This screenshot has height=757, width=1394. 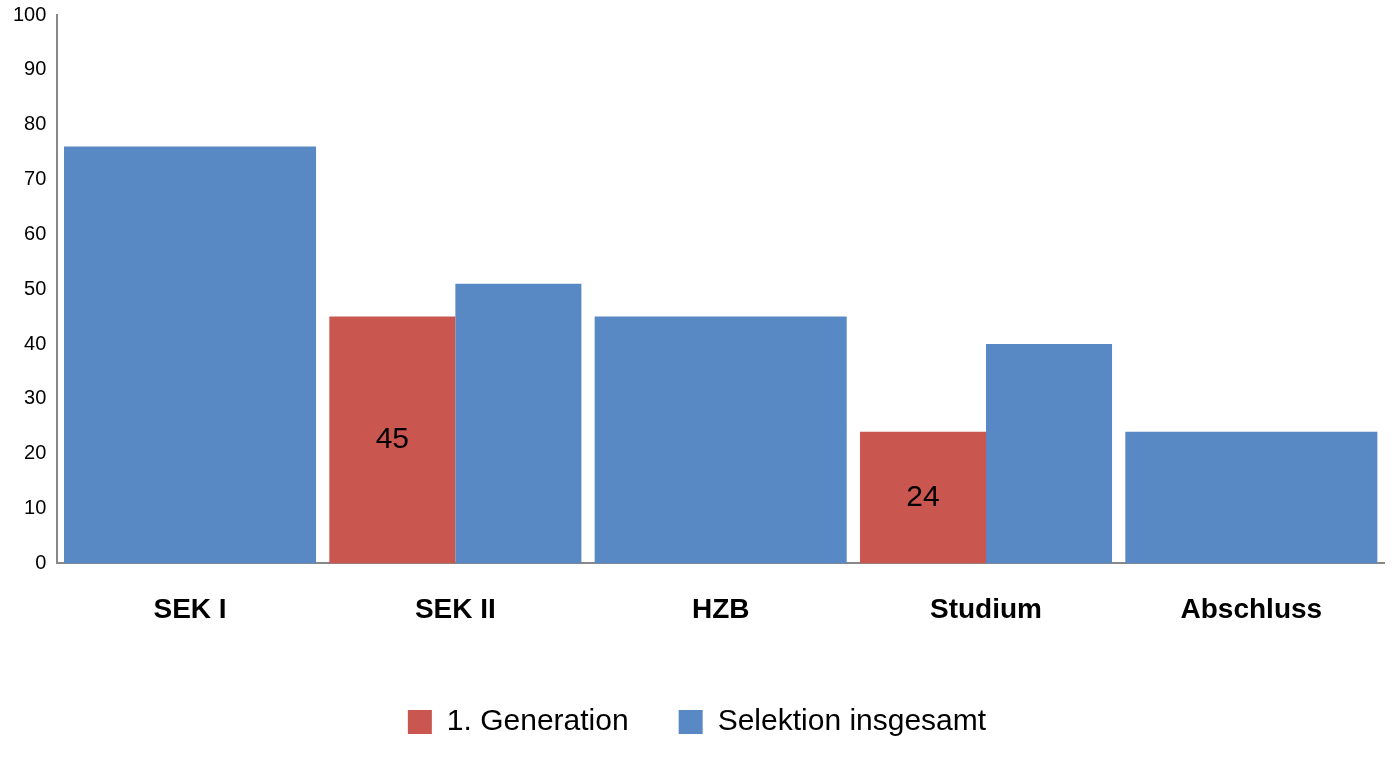 What do you see at coordinates (35, 342) in the screenshot?
I see `y-tick-label: 40` at bounding box center [35, 342].